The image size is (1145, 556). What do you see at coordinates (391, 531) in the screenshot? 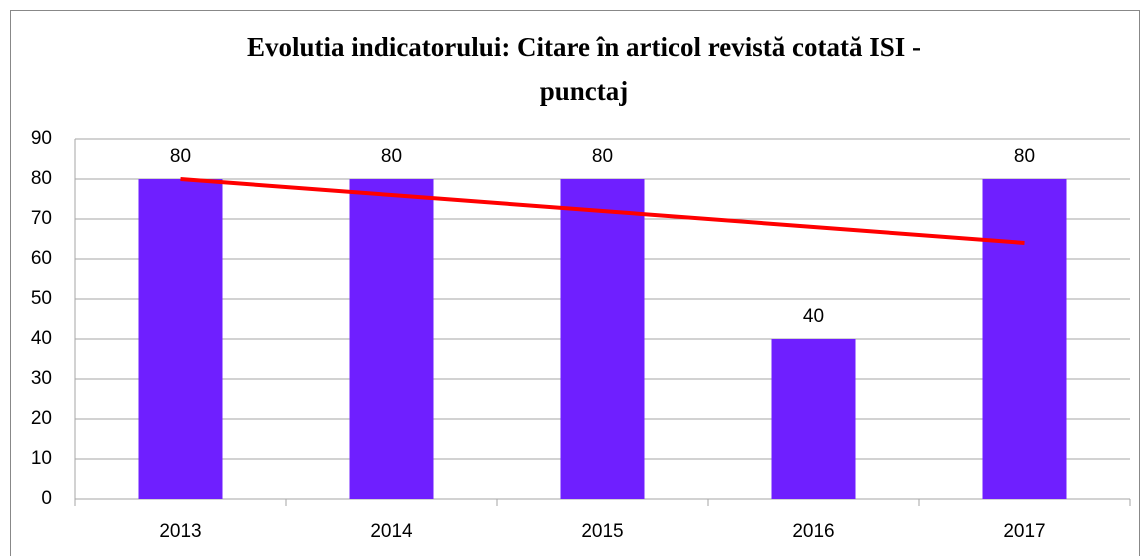
I see `x-tick-label: 2014` at bounding box center [391, 531].